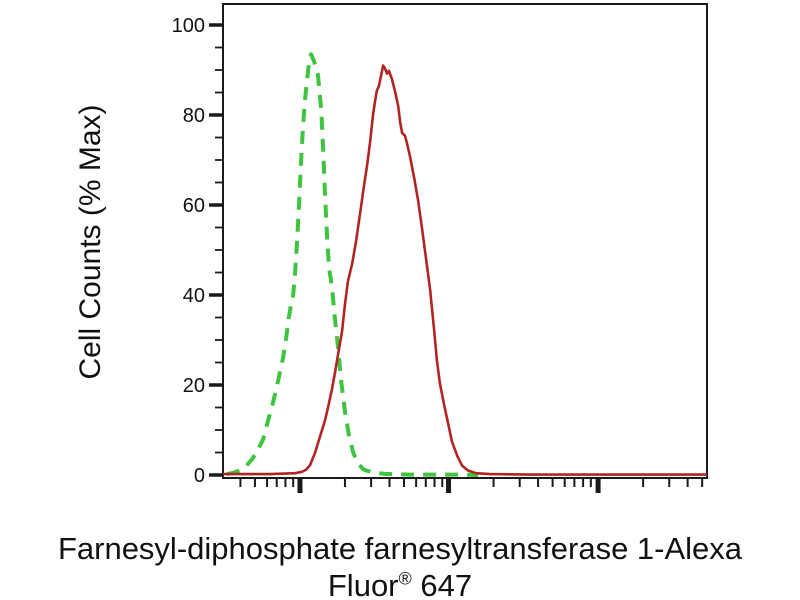 The width and height of the screenshot is (800, 600). I want to click on y-tick-label: 0, so click(199, 476).